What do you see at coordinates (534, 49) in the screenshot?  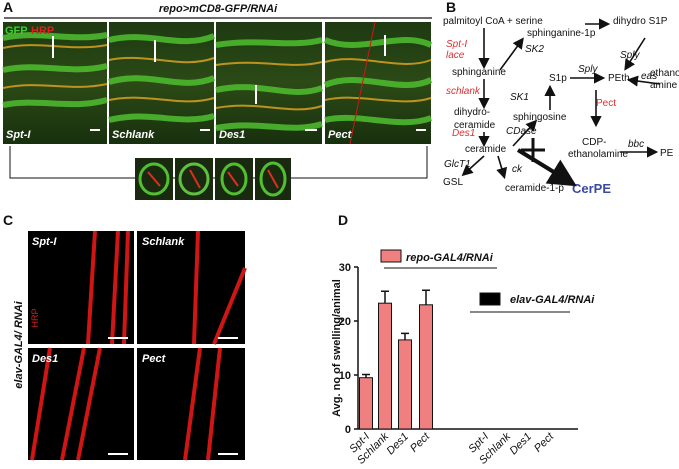 I see `enzyme: SK2` at bounding box center [534, 49].